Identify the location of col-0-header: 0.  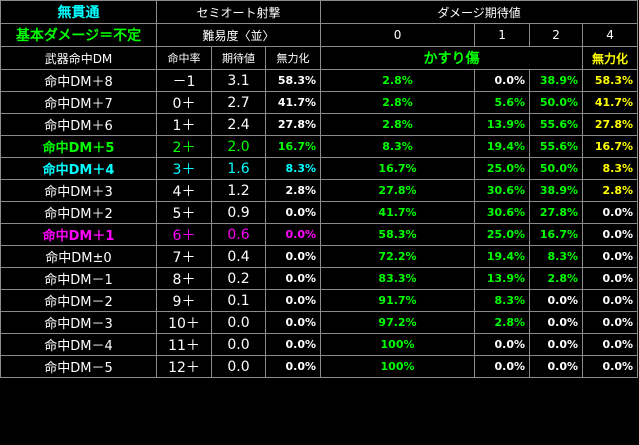
(398, 35).